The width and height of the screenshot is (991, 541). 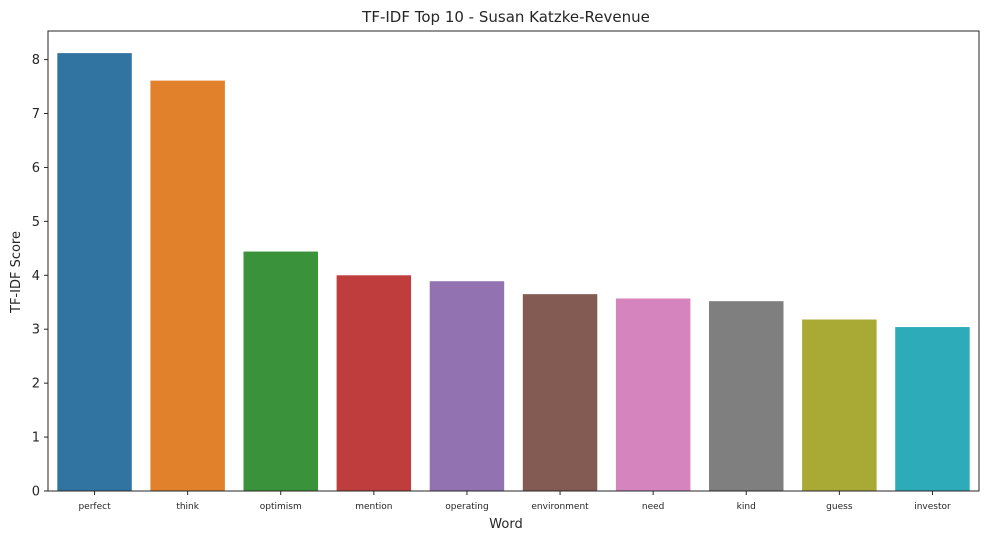 What do you see at coordinates (36, 114) in the screenshot?
I see `y-tick-label: 7` at bounding box center [36, 114].